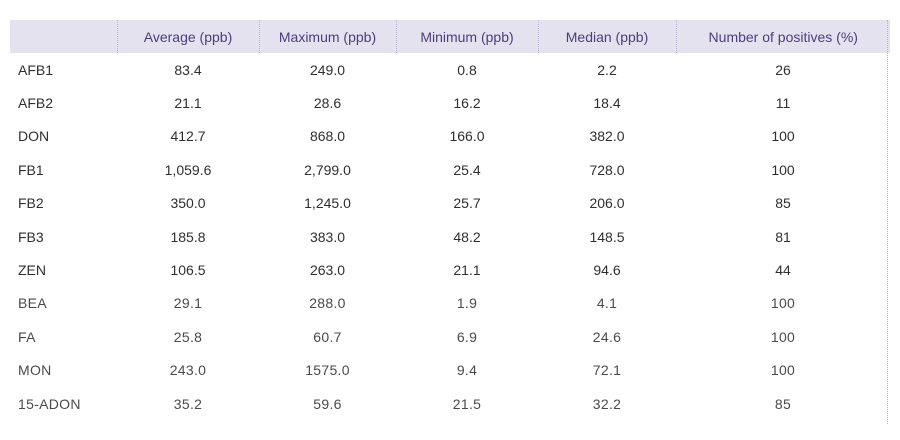 This screenshot has width=900, height=440. What do you see at coordinates (467, 270) in the screenshot?
I see `cell-minimum: 21.1` at bounding box center [467, 270].